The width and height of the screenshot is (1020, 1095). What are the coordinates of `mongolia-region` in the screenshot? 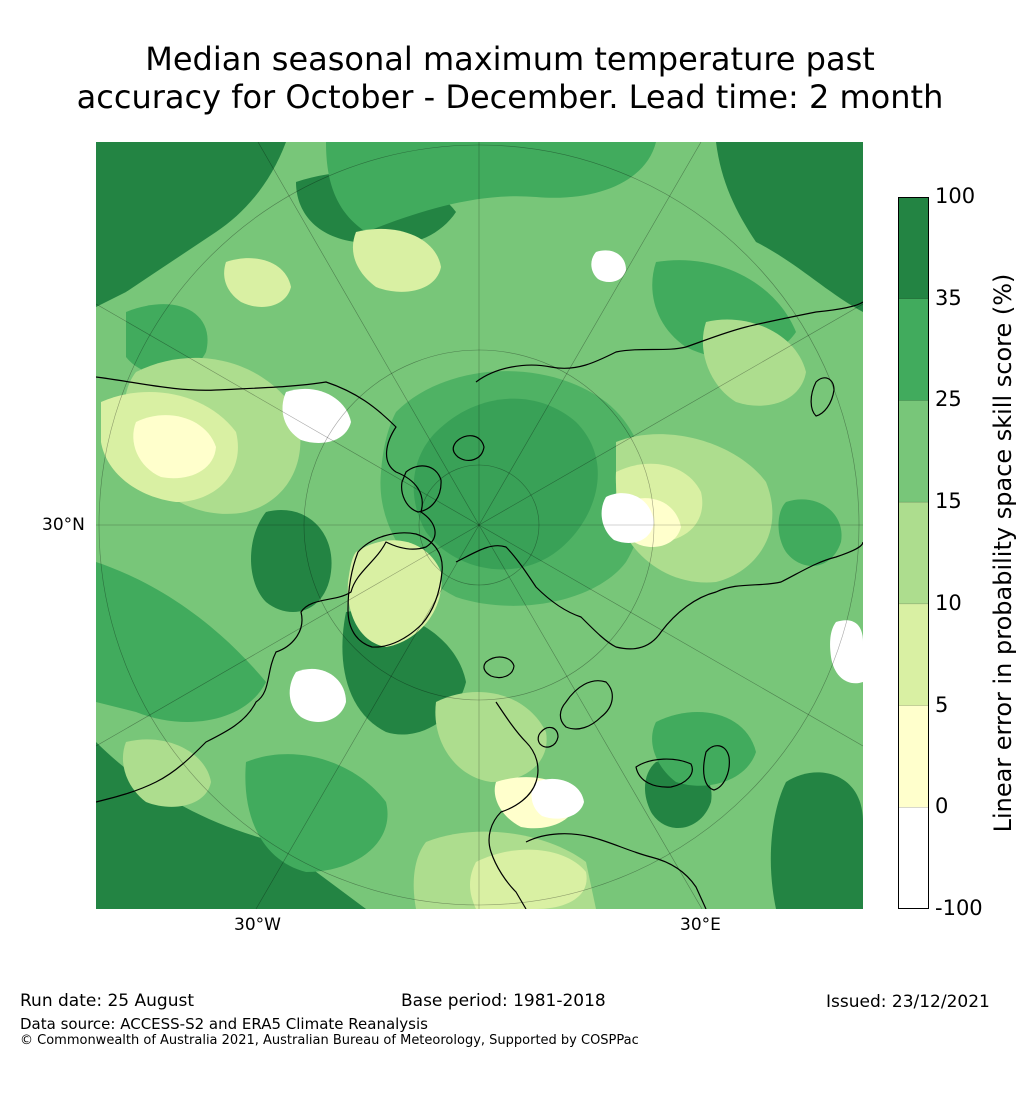 It's located at (810, 532).